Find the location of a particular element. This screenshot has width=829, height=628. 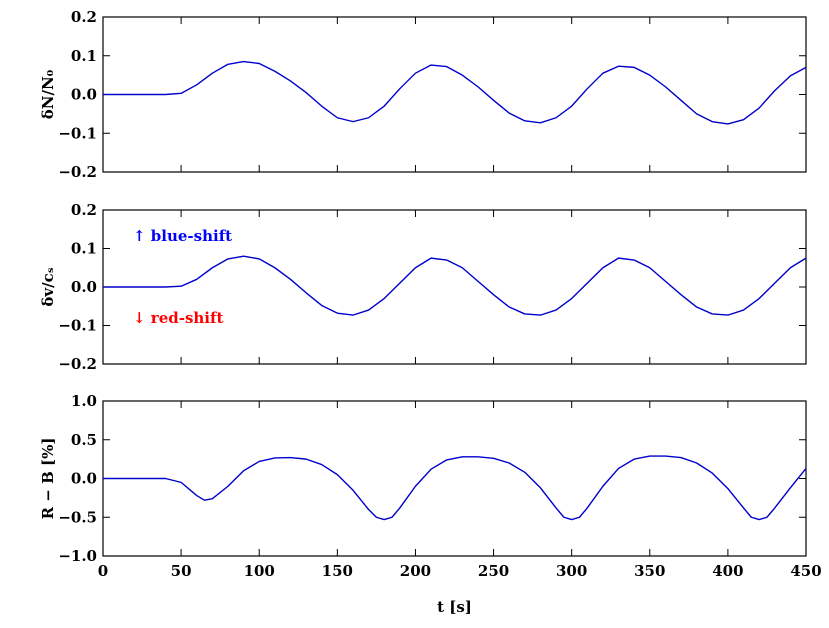

x-tick-label: 100 is located at coordinates (259, 571).